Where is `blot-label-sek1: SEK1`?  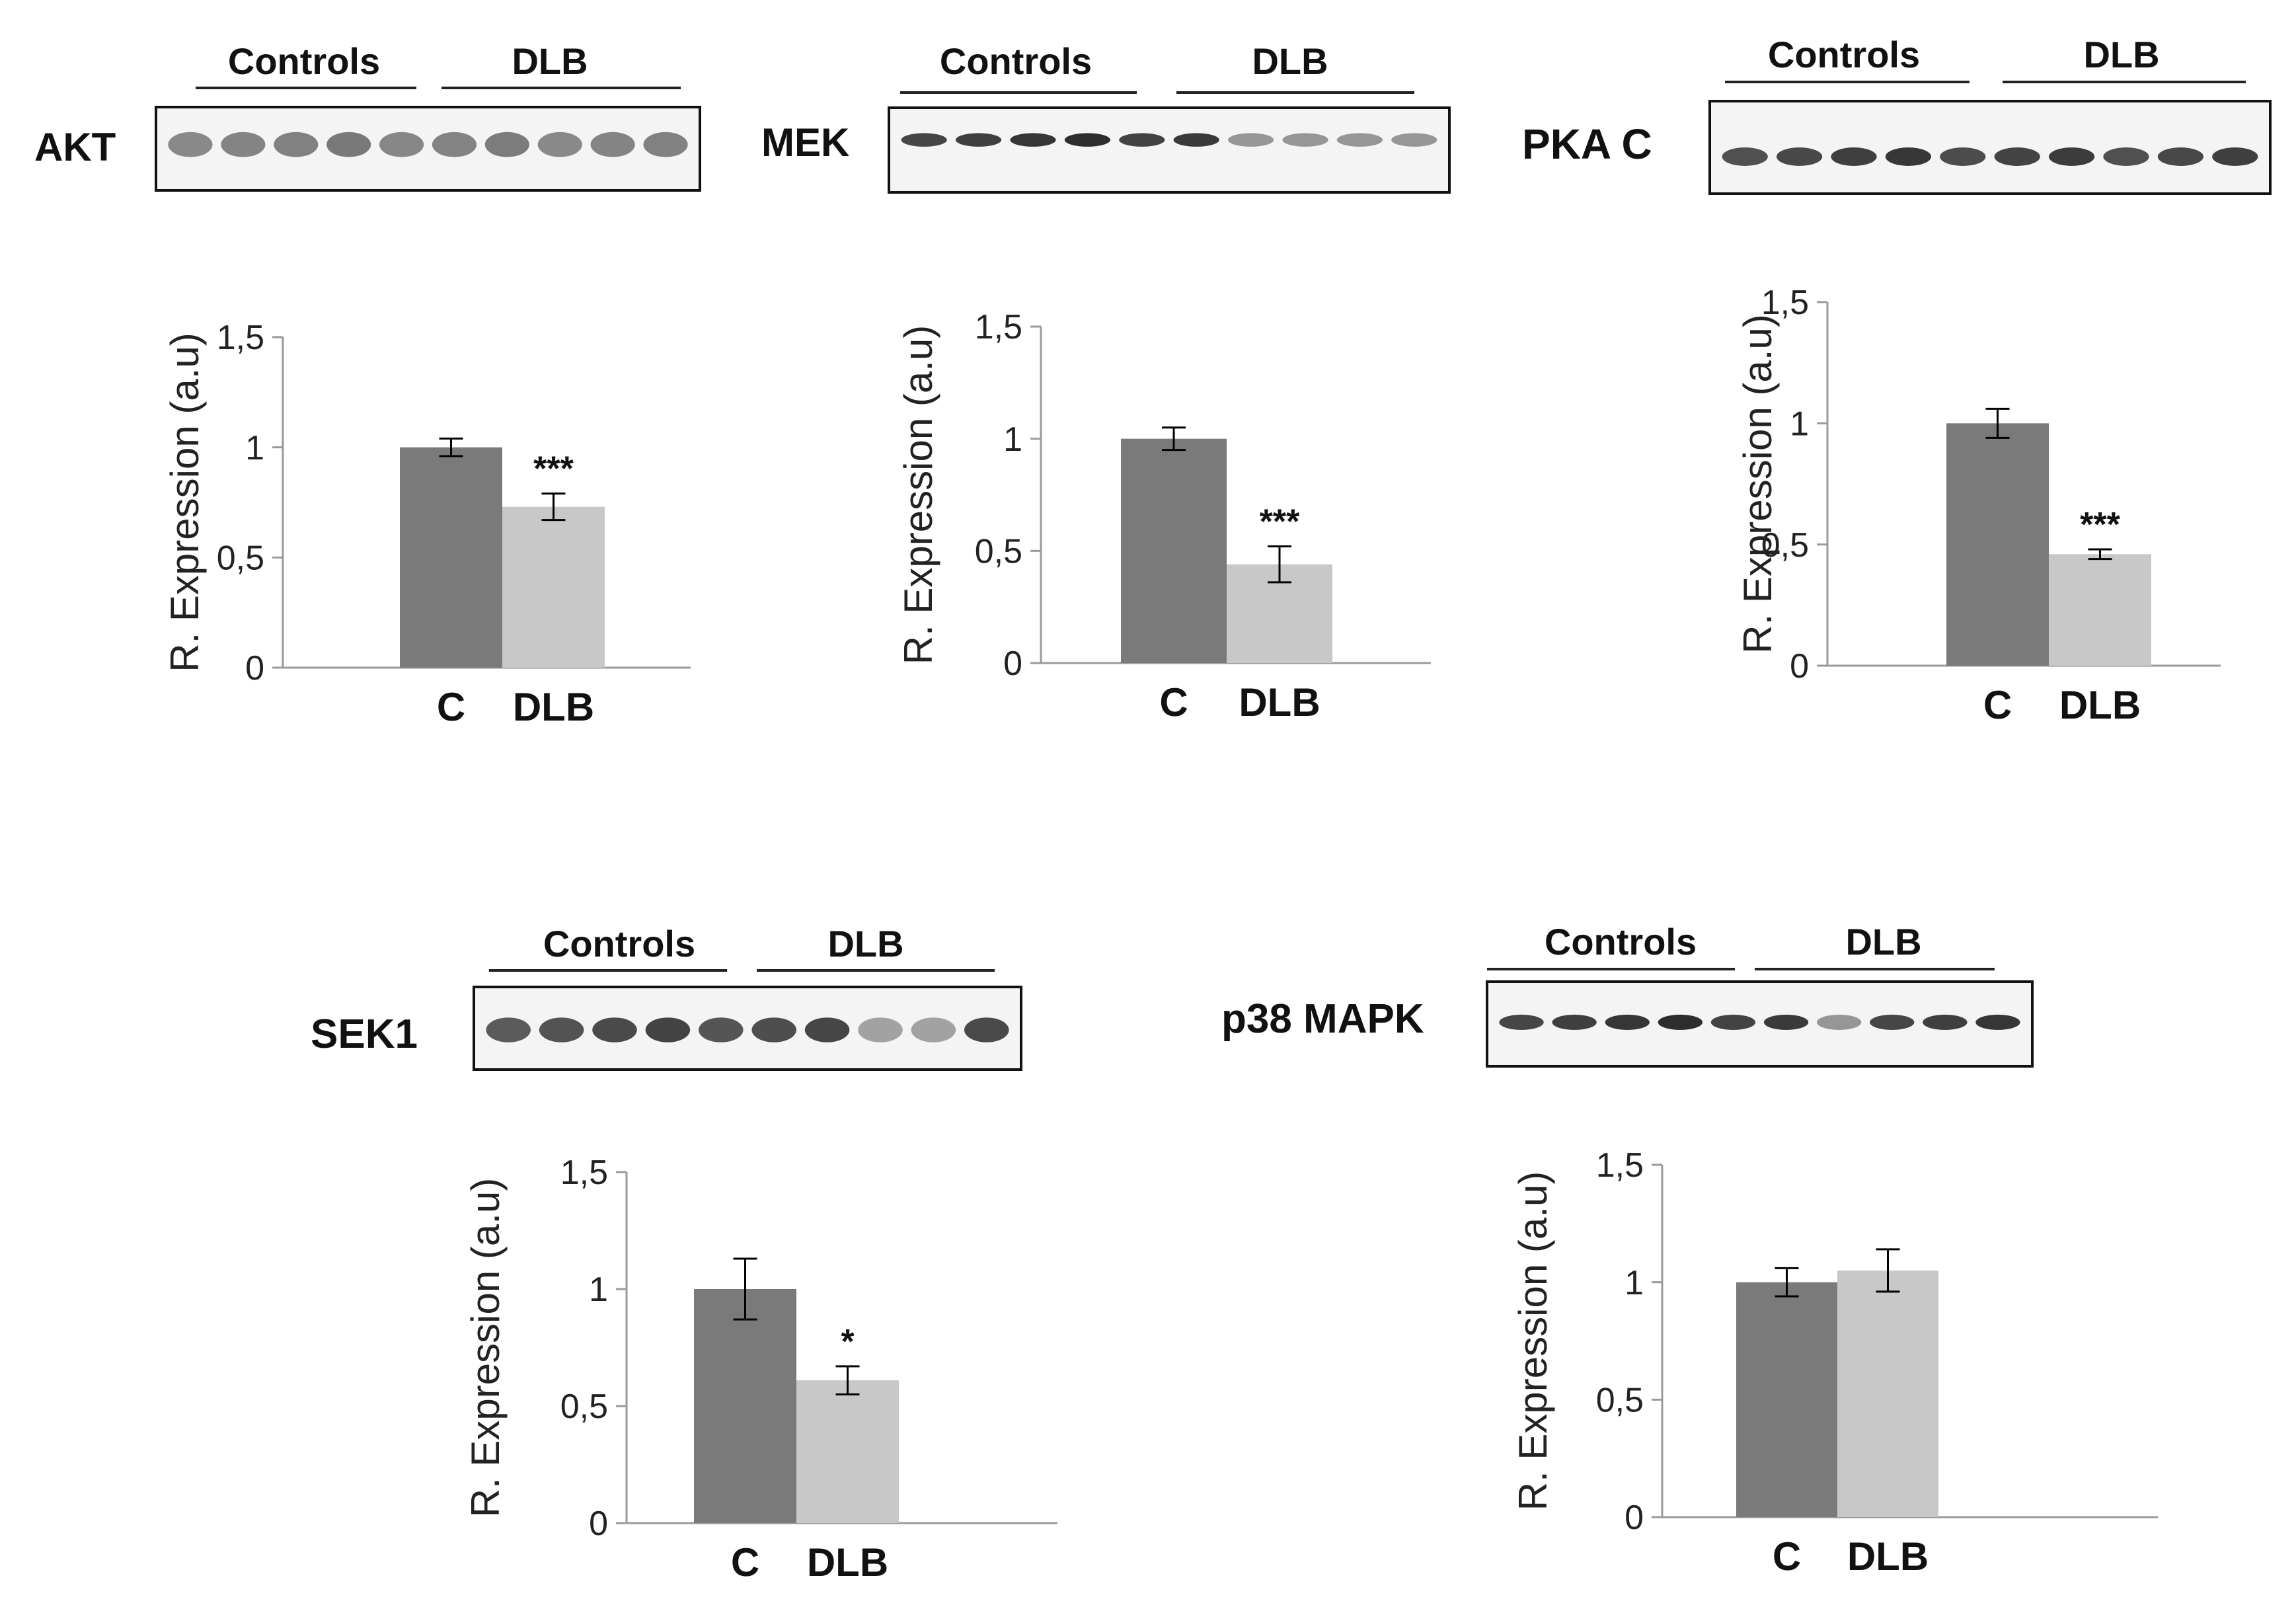 blot-label-sek1: SEK1 is located at coordinates (364, 1034).